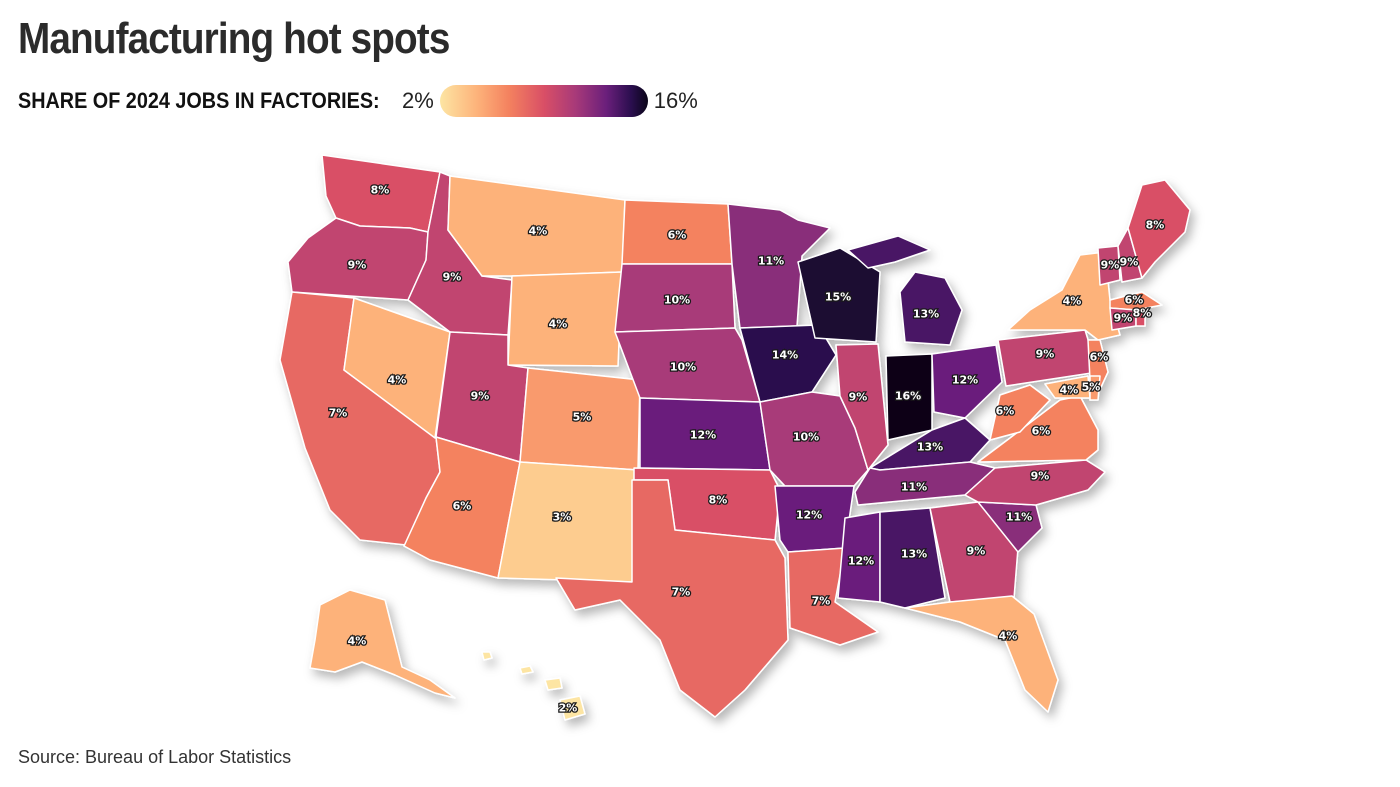 The height and width of the screenshot is (787, 1400). Describe the element at coordinates (981, 654) in the screenshot. I see `state-fl` at that location.